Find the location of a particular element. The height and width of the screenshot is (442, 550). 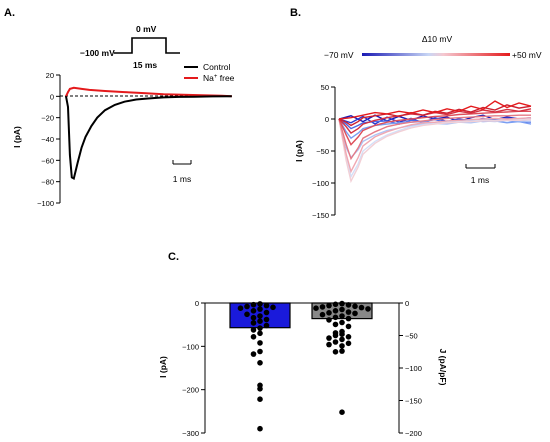

protocol-trace is located at coordinates (147, 45).